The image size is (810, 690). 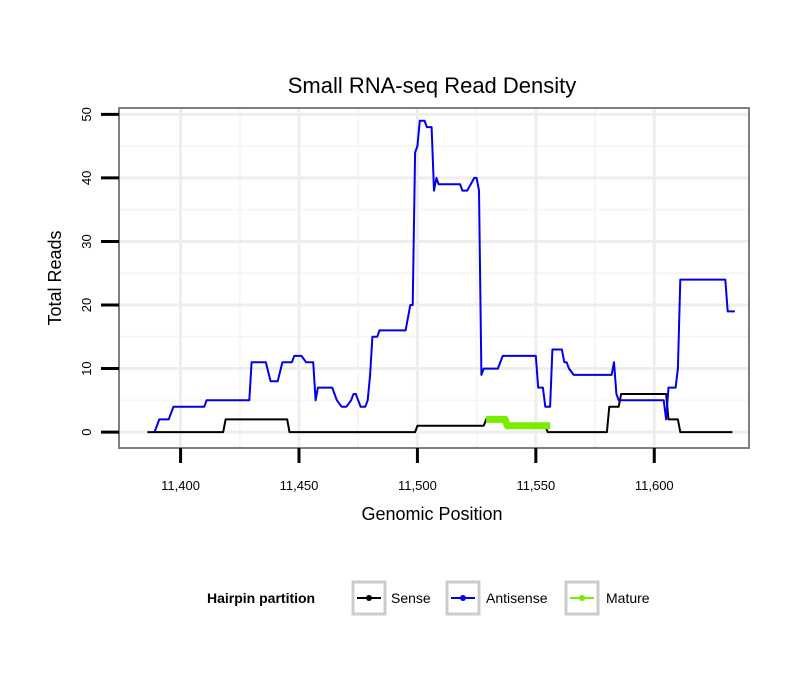 What do you see at coordinates (55, 277) in the screenshot?
I see `y-axis-label: Total Reads` at bounding box center [55, 277].